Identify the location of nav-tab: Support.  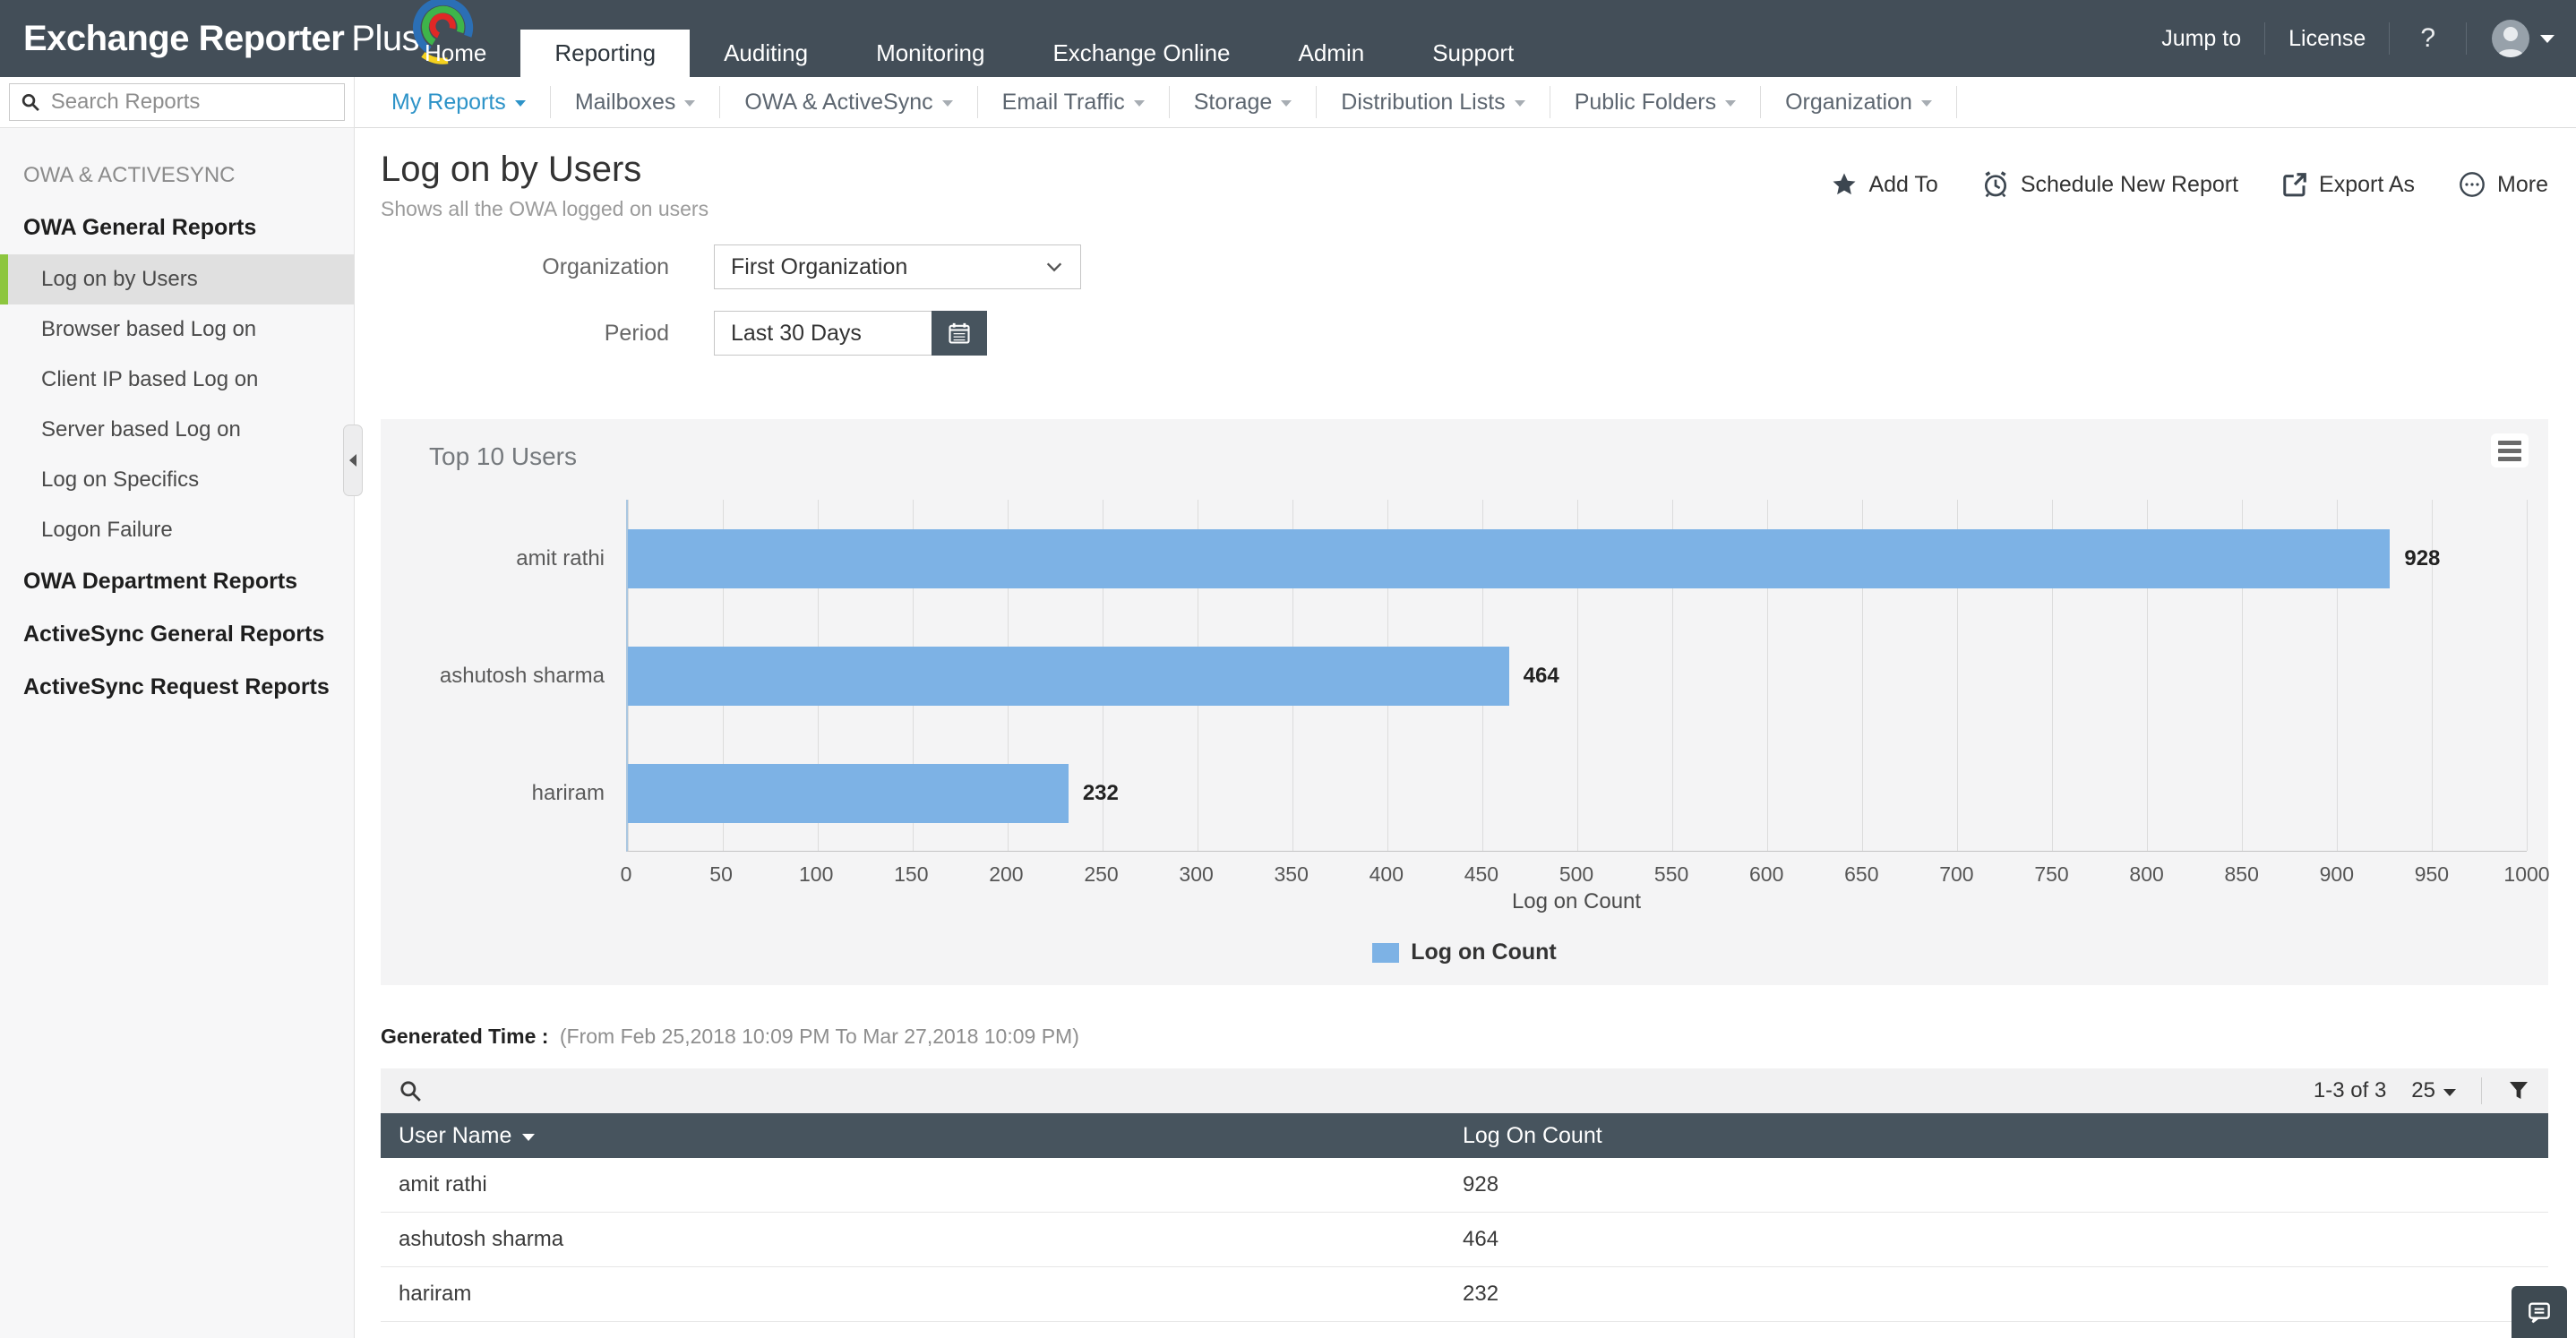
(1473, 52).